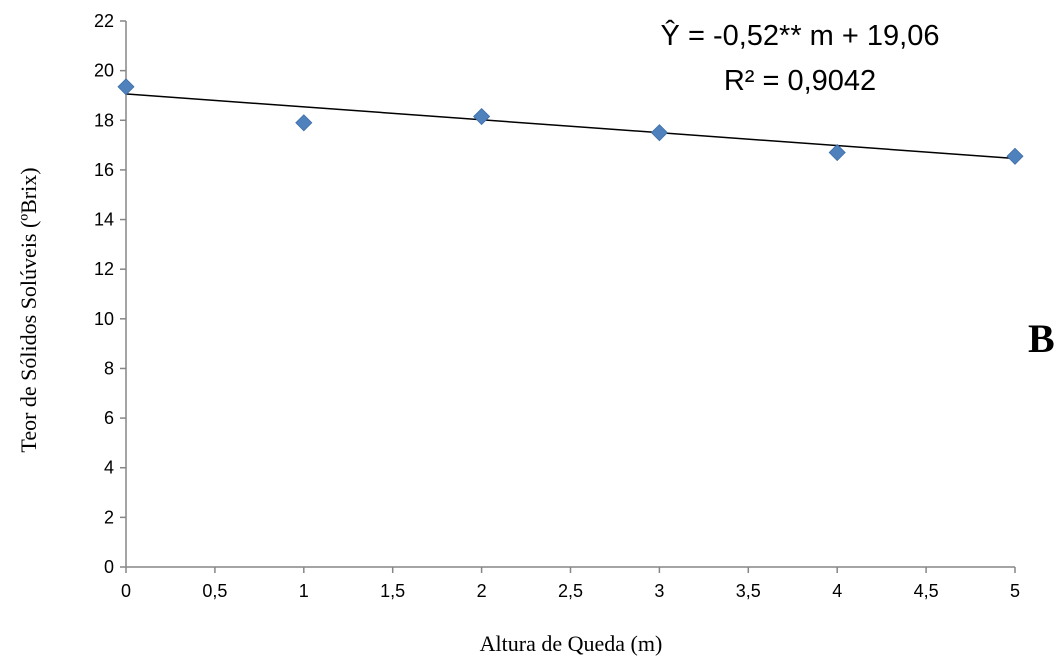  I want to click on y-axis-ticks: 0 2 4 6 8 10 12 14 16 18 20 22, so click(110, 294).